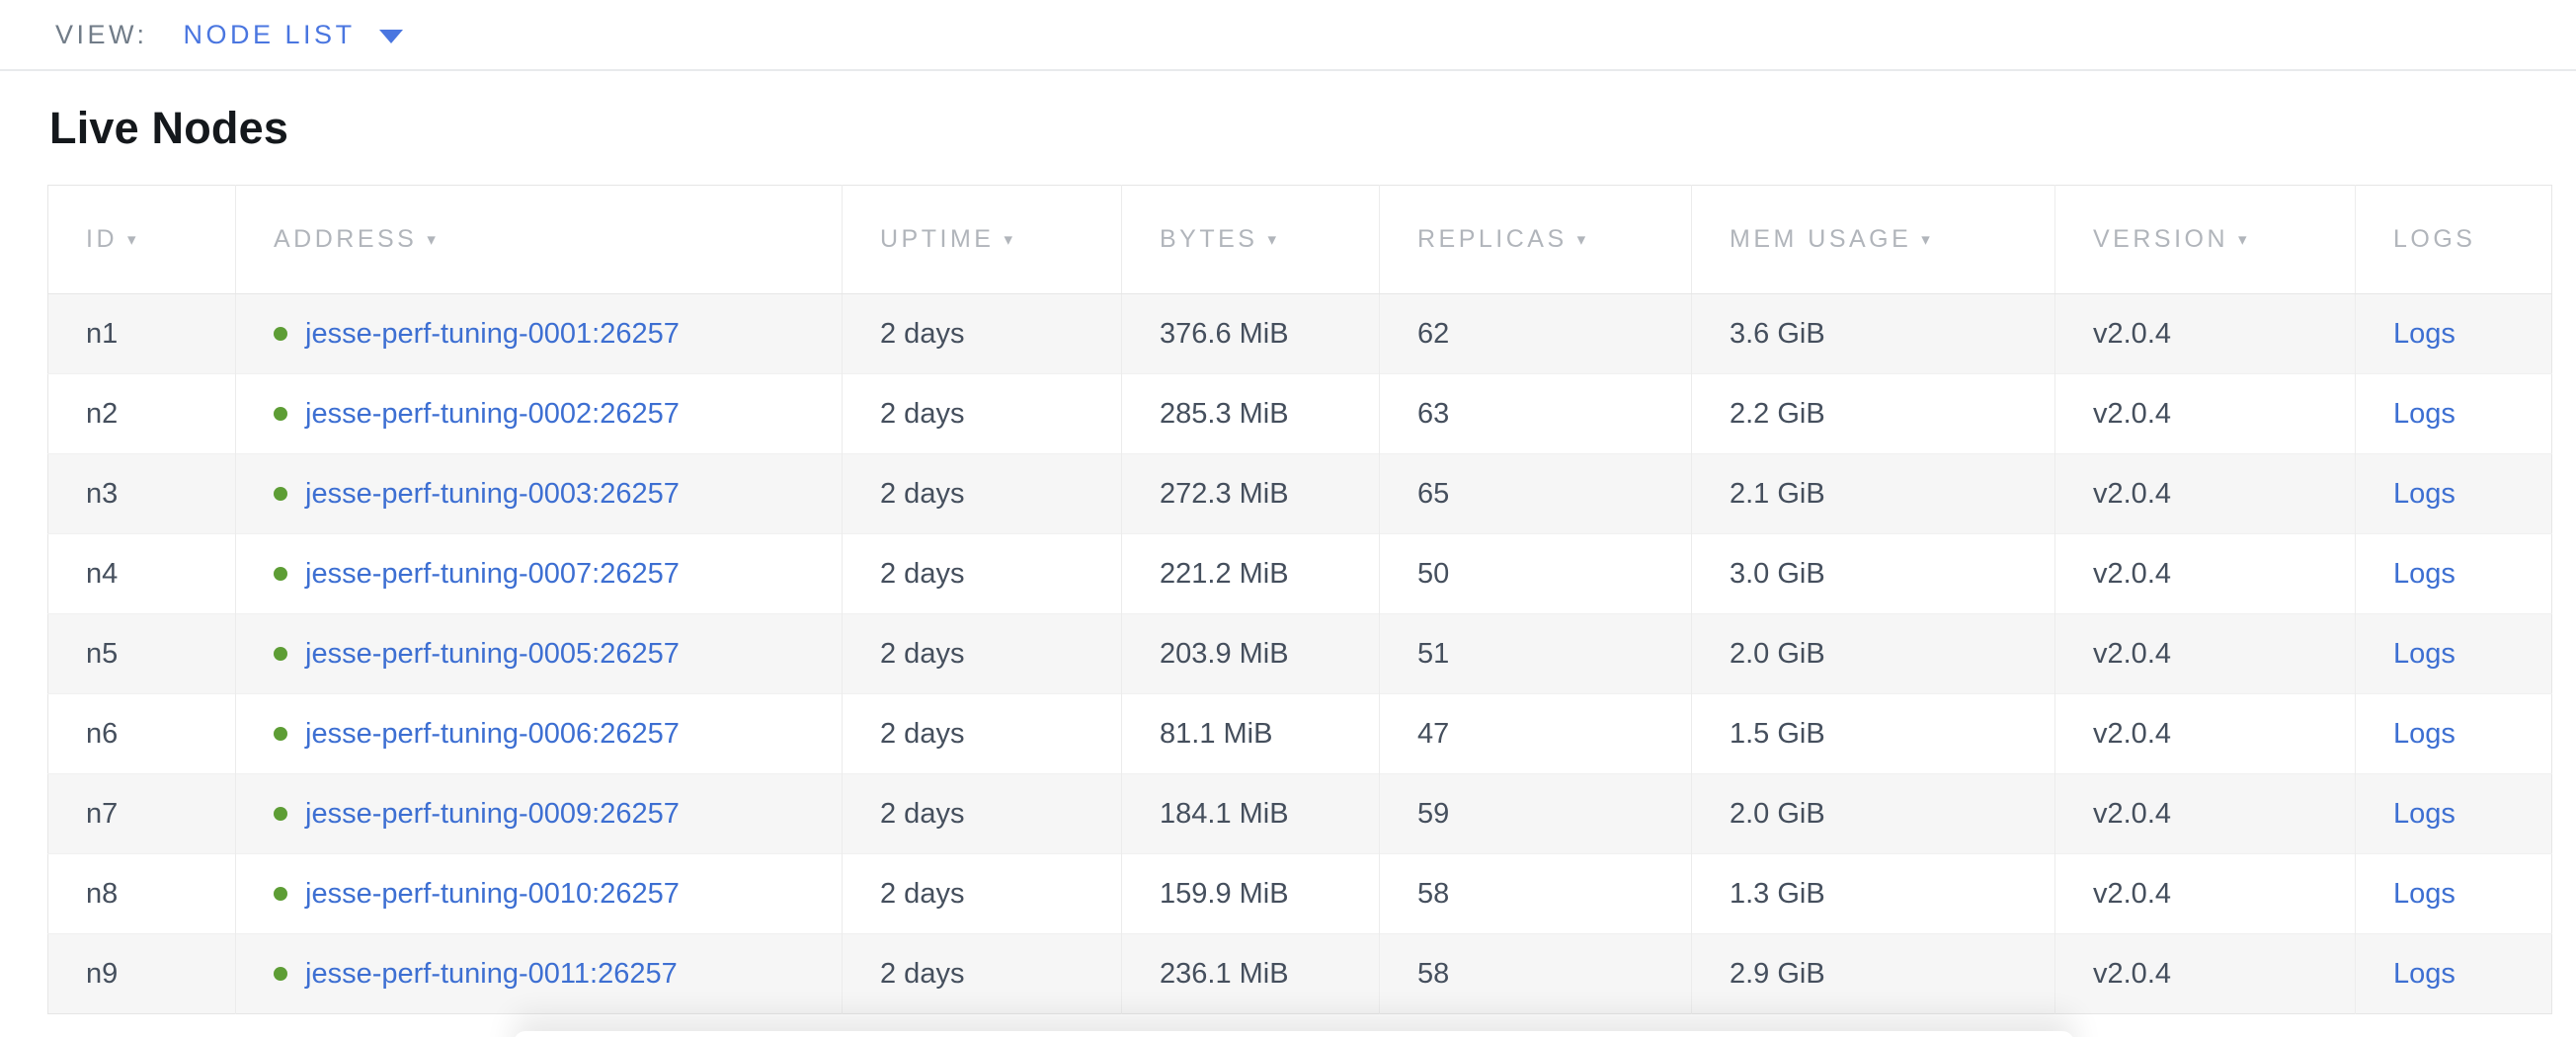  I want to click on cell-mem: 1.5 GiB, so click(1873, 733).